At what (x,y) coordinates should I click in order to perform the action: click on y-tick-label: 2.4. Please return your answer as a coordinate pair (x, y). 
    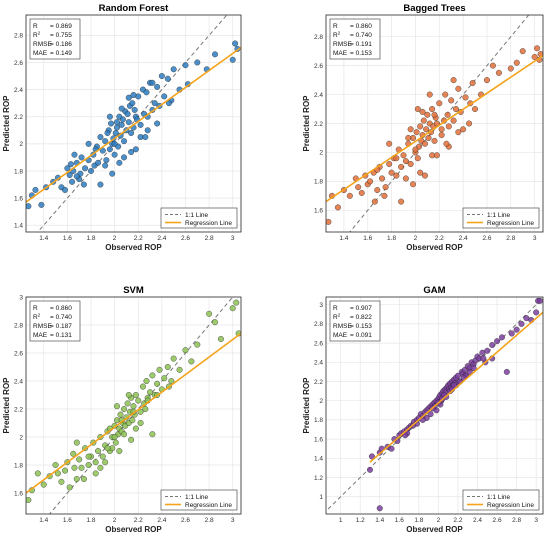
    Looking at the image, I should click on (318, 95).